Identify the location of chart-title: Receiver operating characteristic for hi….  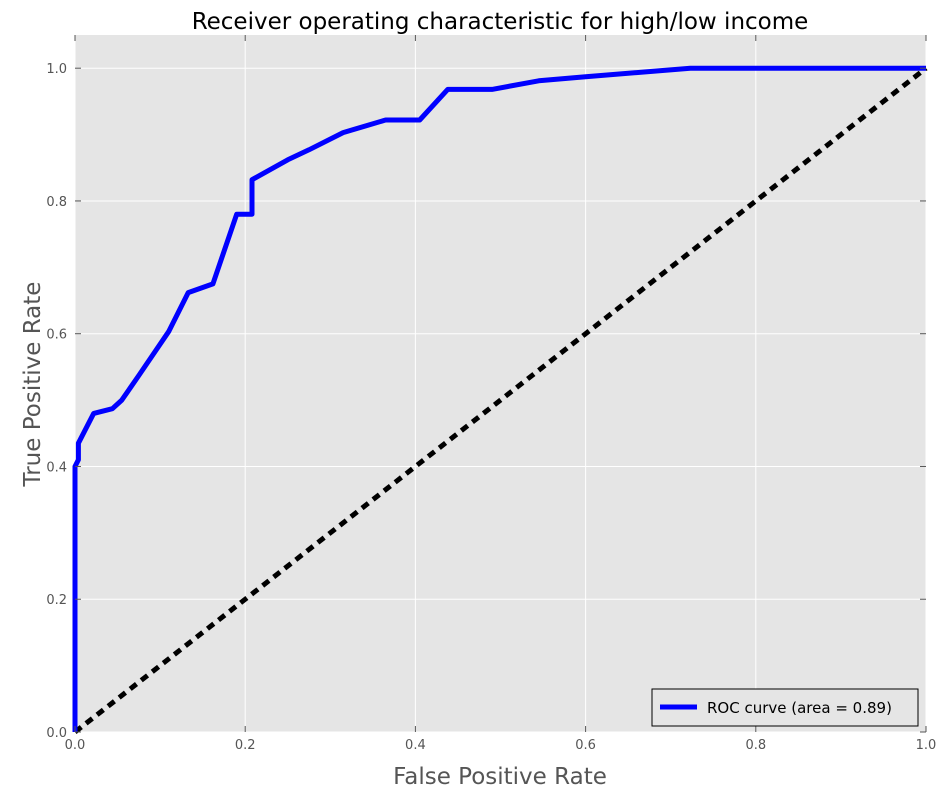
(500, 22).